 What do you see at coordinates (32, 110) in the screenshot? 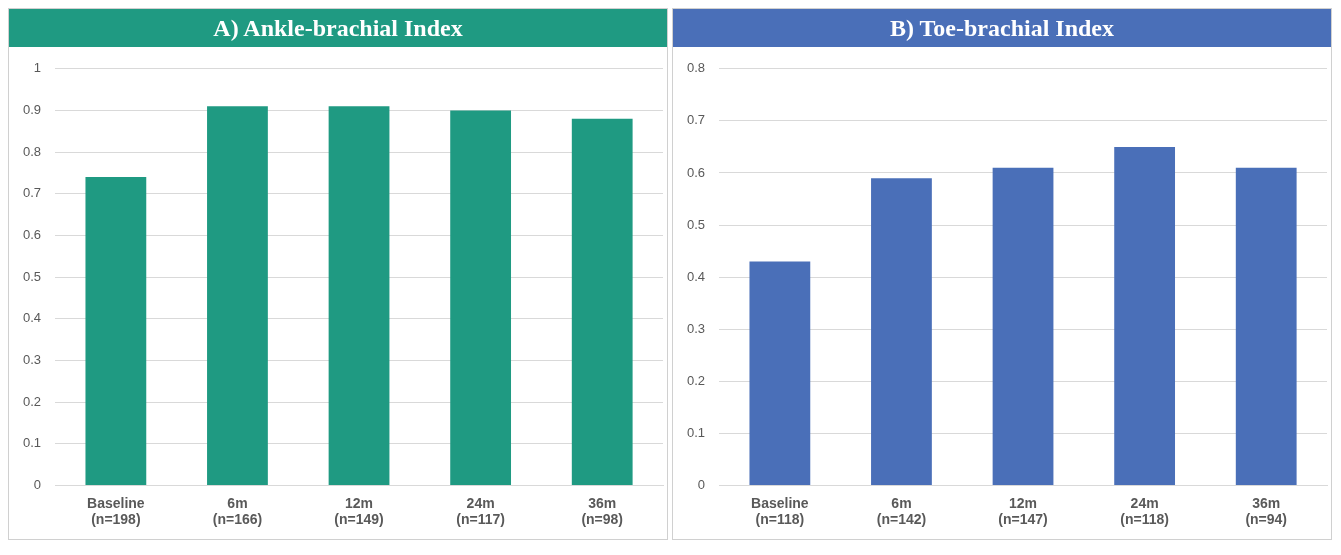
I see `y-tick-label: 0.9` at bounding box center [32, 110].